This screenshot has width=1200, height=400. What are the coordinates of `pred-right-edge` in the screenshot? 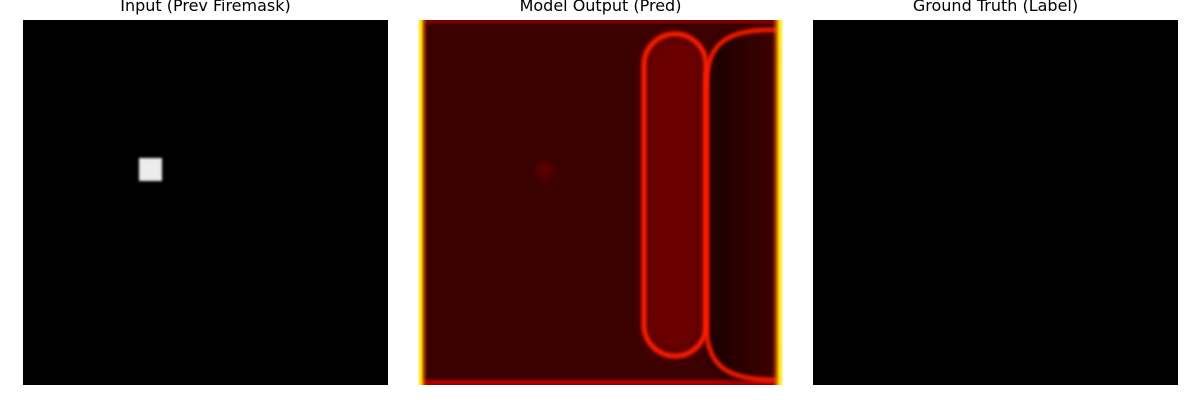 It's located at (777, 202).